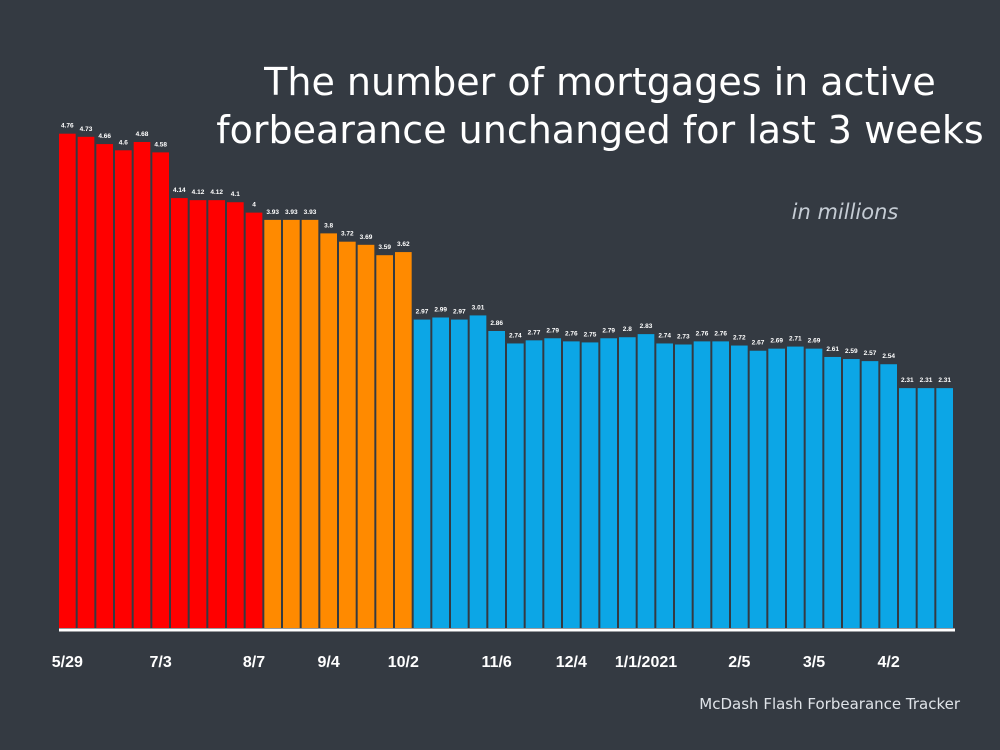  What do you see at coordinates (254, 662) in the screenshot?
I see `x-tick-label-2: 8/7` at bounding box center [254, 662].